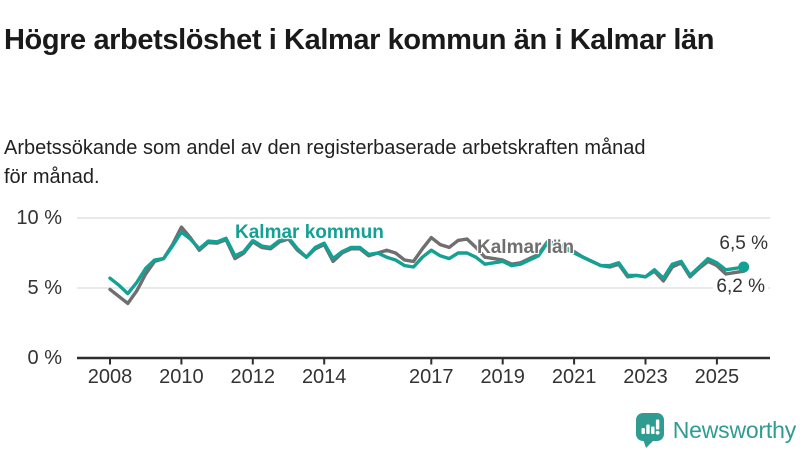  What do you see at coordinates (253, 377) in the screenshot?
I see `x-axis-tick-label: 2012` at bounding box center [253, 377].